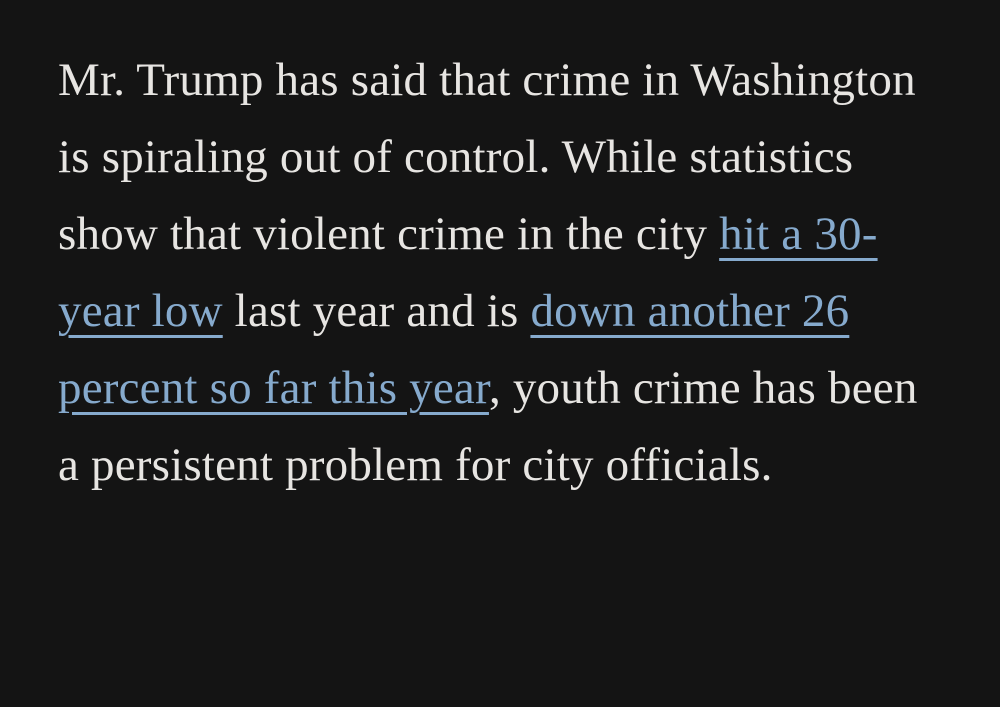  Describe the element at coordinates (468, 272) in the screenshot. I see `link-30-year-low: hit a 30-year low` at that location.